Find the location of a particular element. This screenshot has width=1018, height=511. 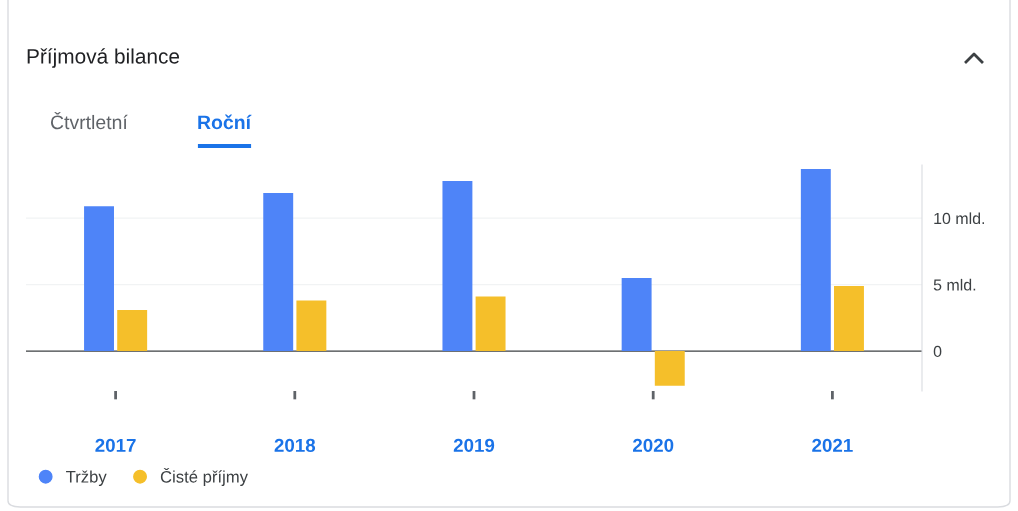

x-tick-label: 2018 is located at coordinates (295, 445).